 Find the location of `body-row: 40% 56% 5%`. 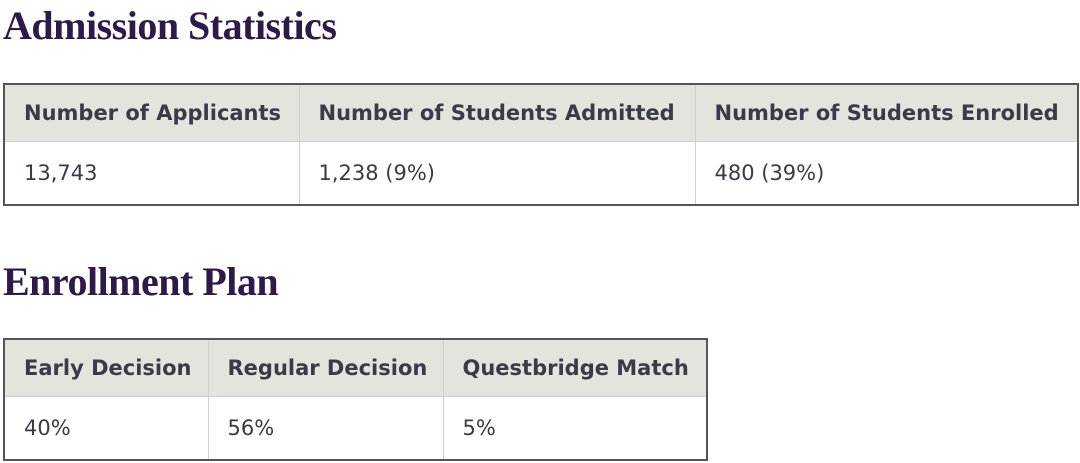

body-row: 40% 56% 5% is located at coordinates (355, 428).